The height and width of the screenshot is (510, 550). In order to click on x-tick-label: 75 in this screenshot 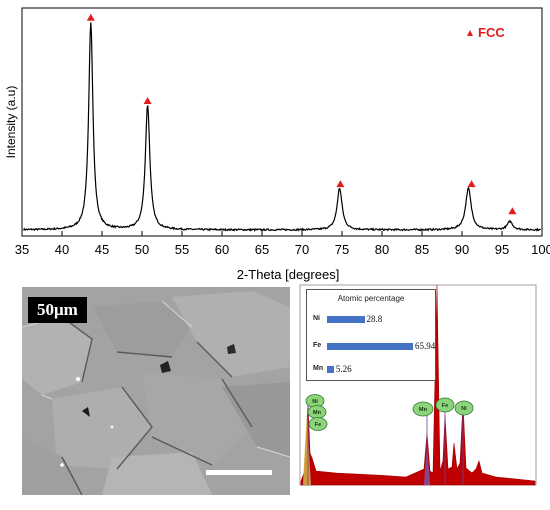, I will do `click(342, 249)`.